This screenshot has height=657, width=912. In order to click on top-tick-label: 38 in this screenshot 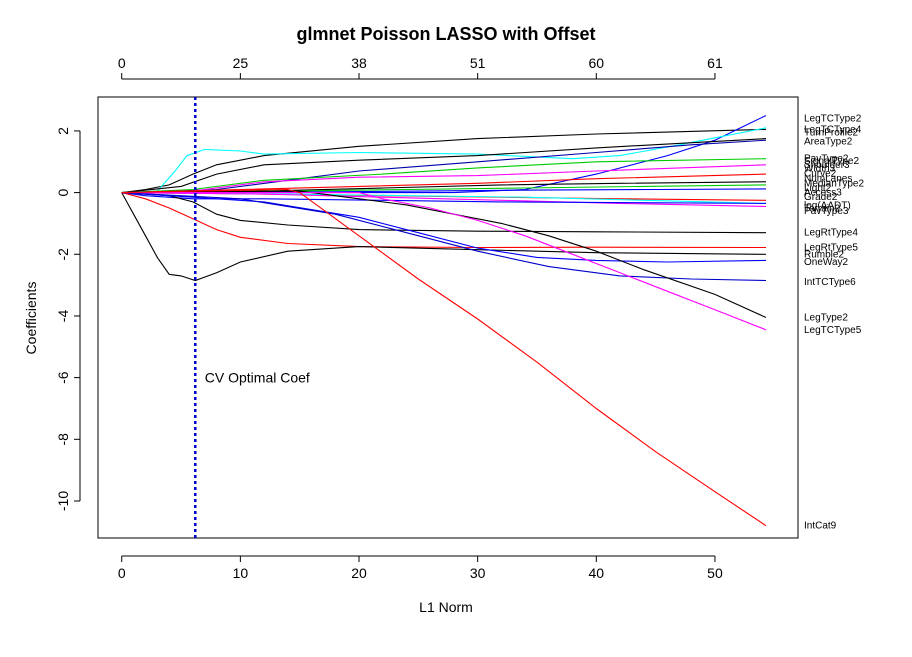, I will do `click(359, 63)`.